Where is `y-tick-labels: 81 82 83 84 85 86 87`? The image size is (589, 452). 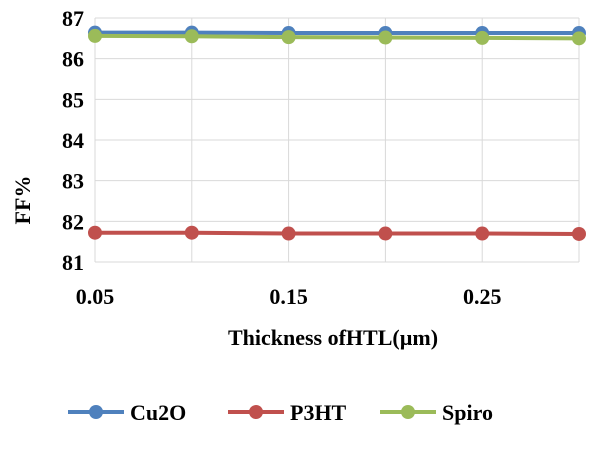 y-tick-labels: 81 82 83 84 85 86 87 is located at coordinates (73, 140).